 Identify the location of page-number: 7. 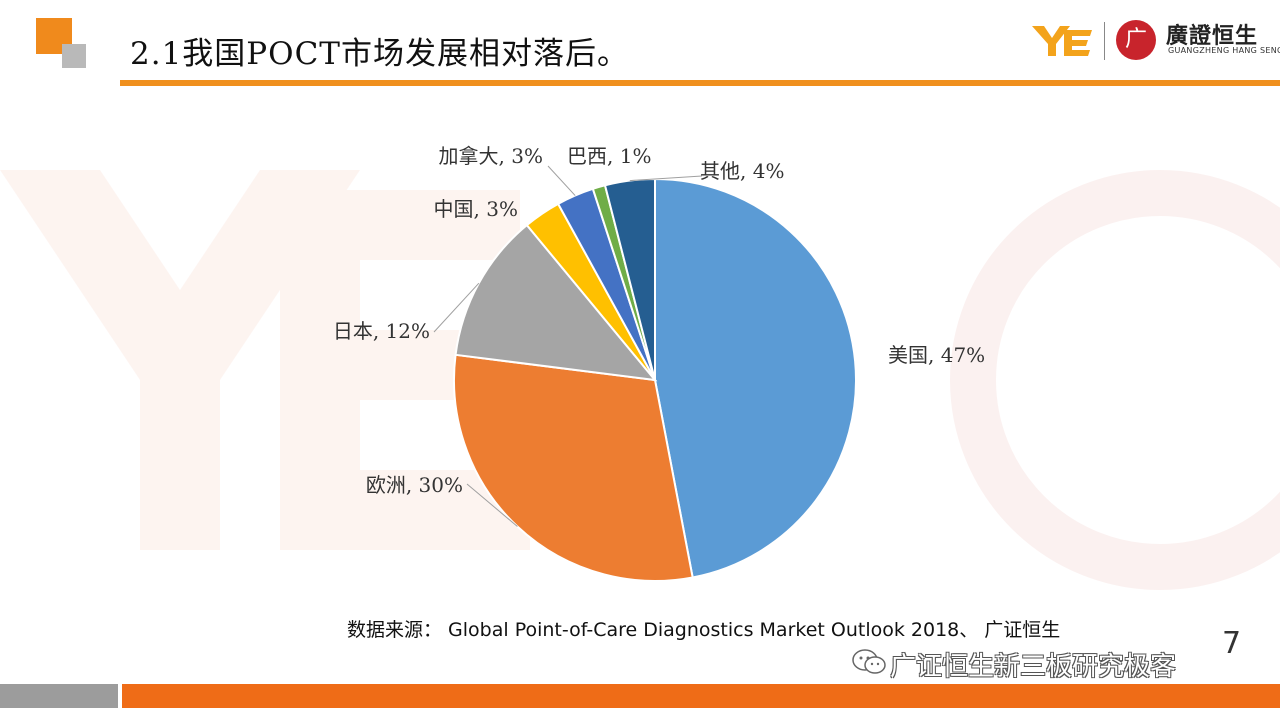
(1232, 643).